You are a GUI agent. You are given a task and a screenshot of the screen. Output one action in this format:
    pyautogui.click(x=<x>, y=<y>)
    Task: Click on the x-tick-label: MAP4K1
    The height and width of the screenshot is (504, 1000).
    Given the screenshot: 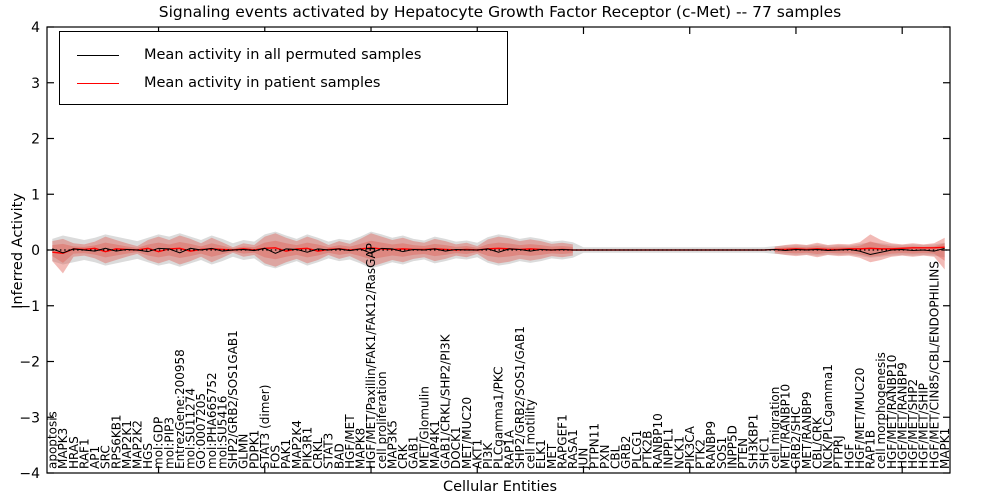 What is the action you would take?
    pyautogui.click(x=435, y=444)
    